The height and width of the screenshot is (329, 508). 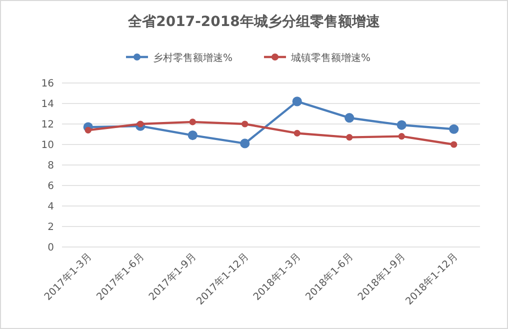 What do you see at coordinates (51, 186) in the screenshot?
I see `y-tick-label: 6` at bounding box center [51, 186].